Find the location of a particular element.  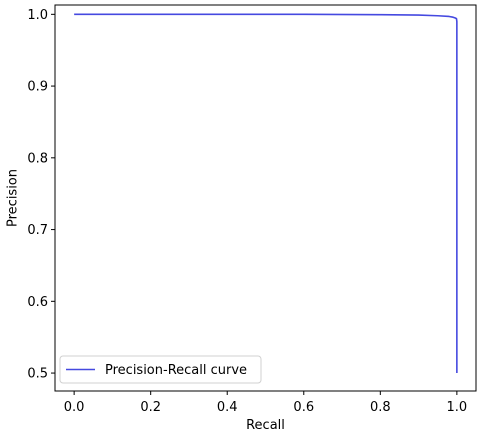

y-axis-title: Precision is located at coordinates (13, 198).